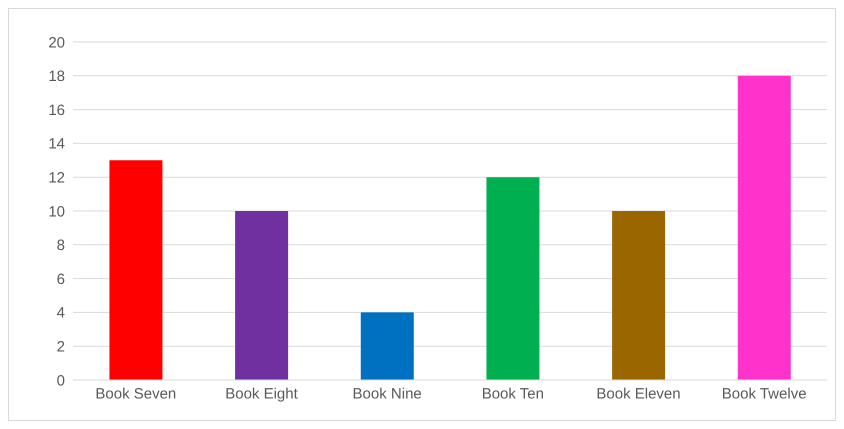 The height and width of the screenshot is (429, 844). I want to click on y-tick-label: 16, so click(56, 110).